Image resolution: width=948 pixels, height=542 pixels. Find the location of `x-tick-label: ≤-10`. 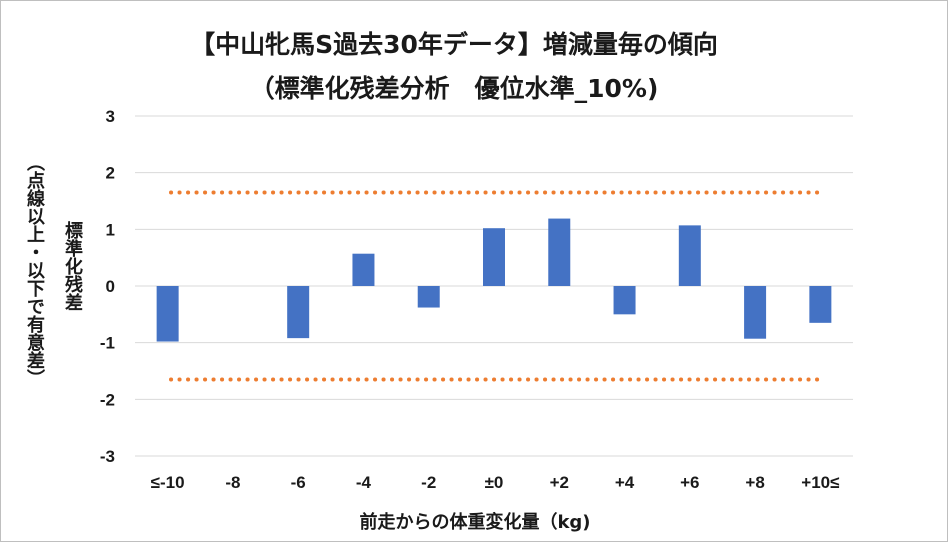

x-tick-label: ≤-10 is located at coordinates (168, 482).